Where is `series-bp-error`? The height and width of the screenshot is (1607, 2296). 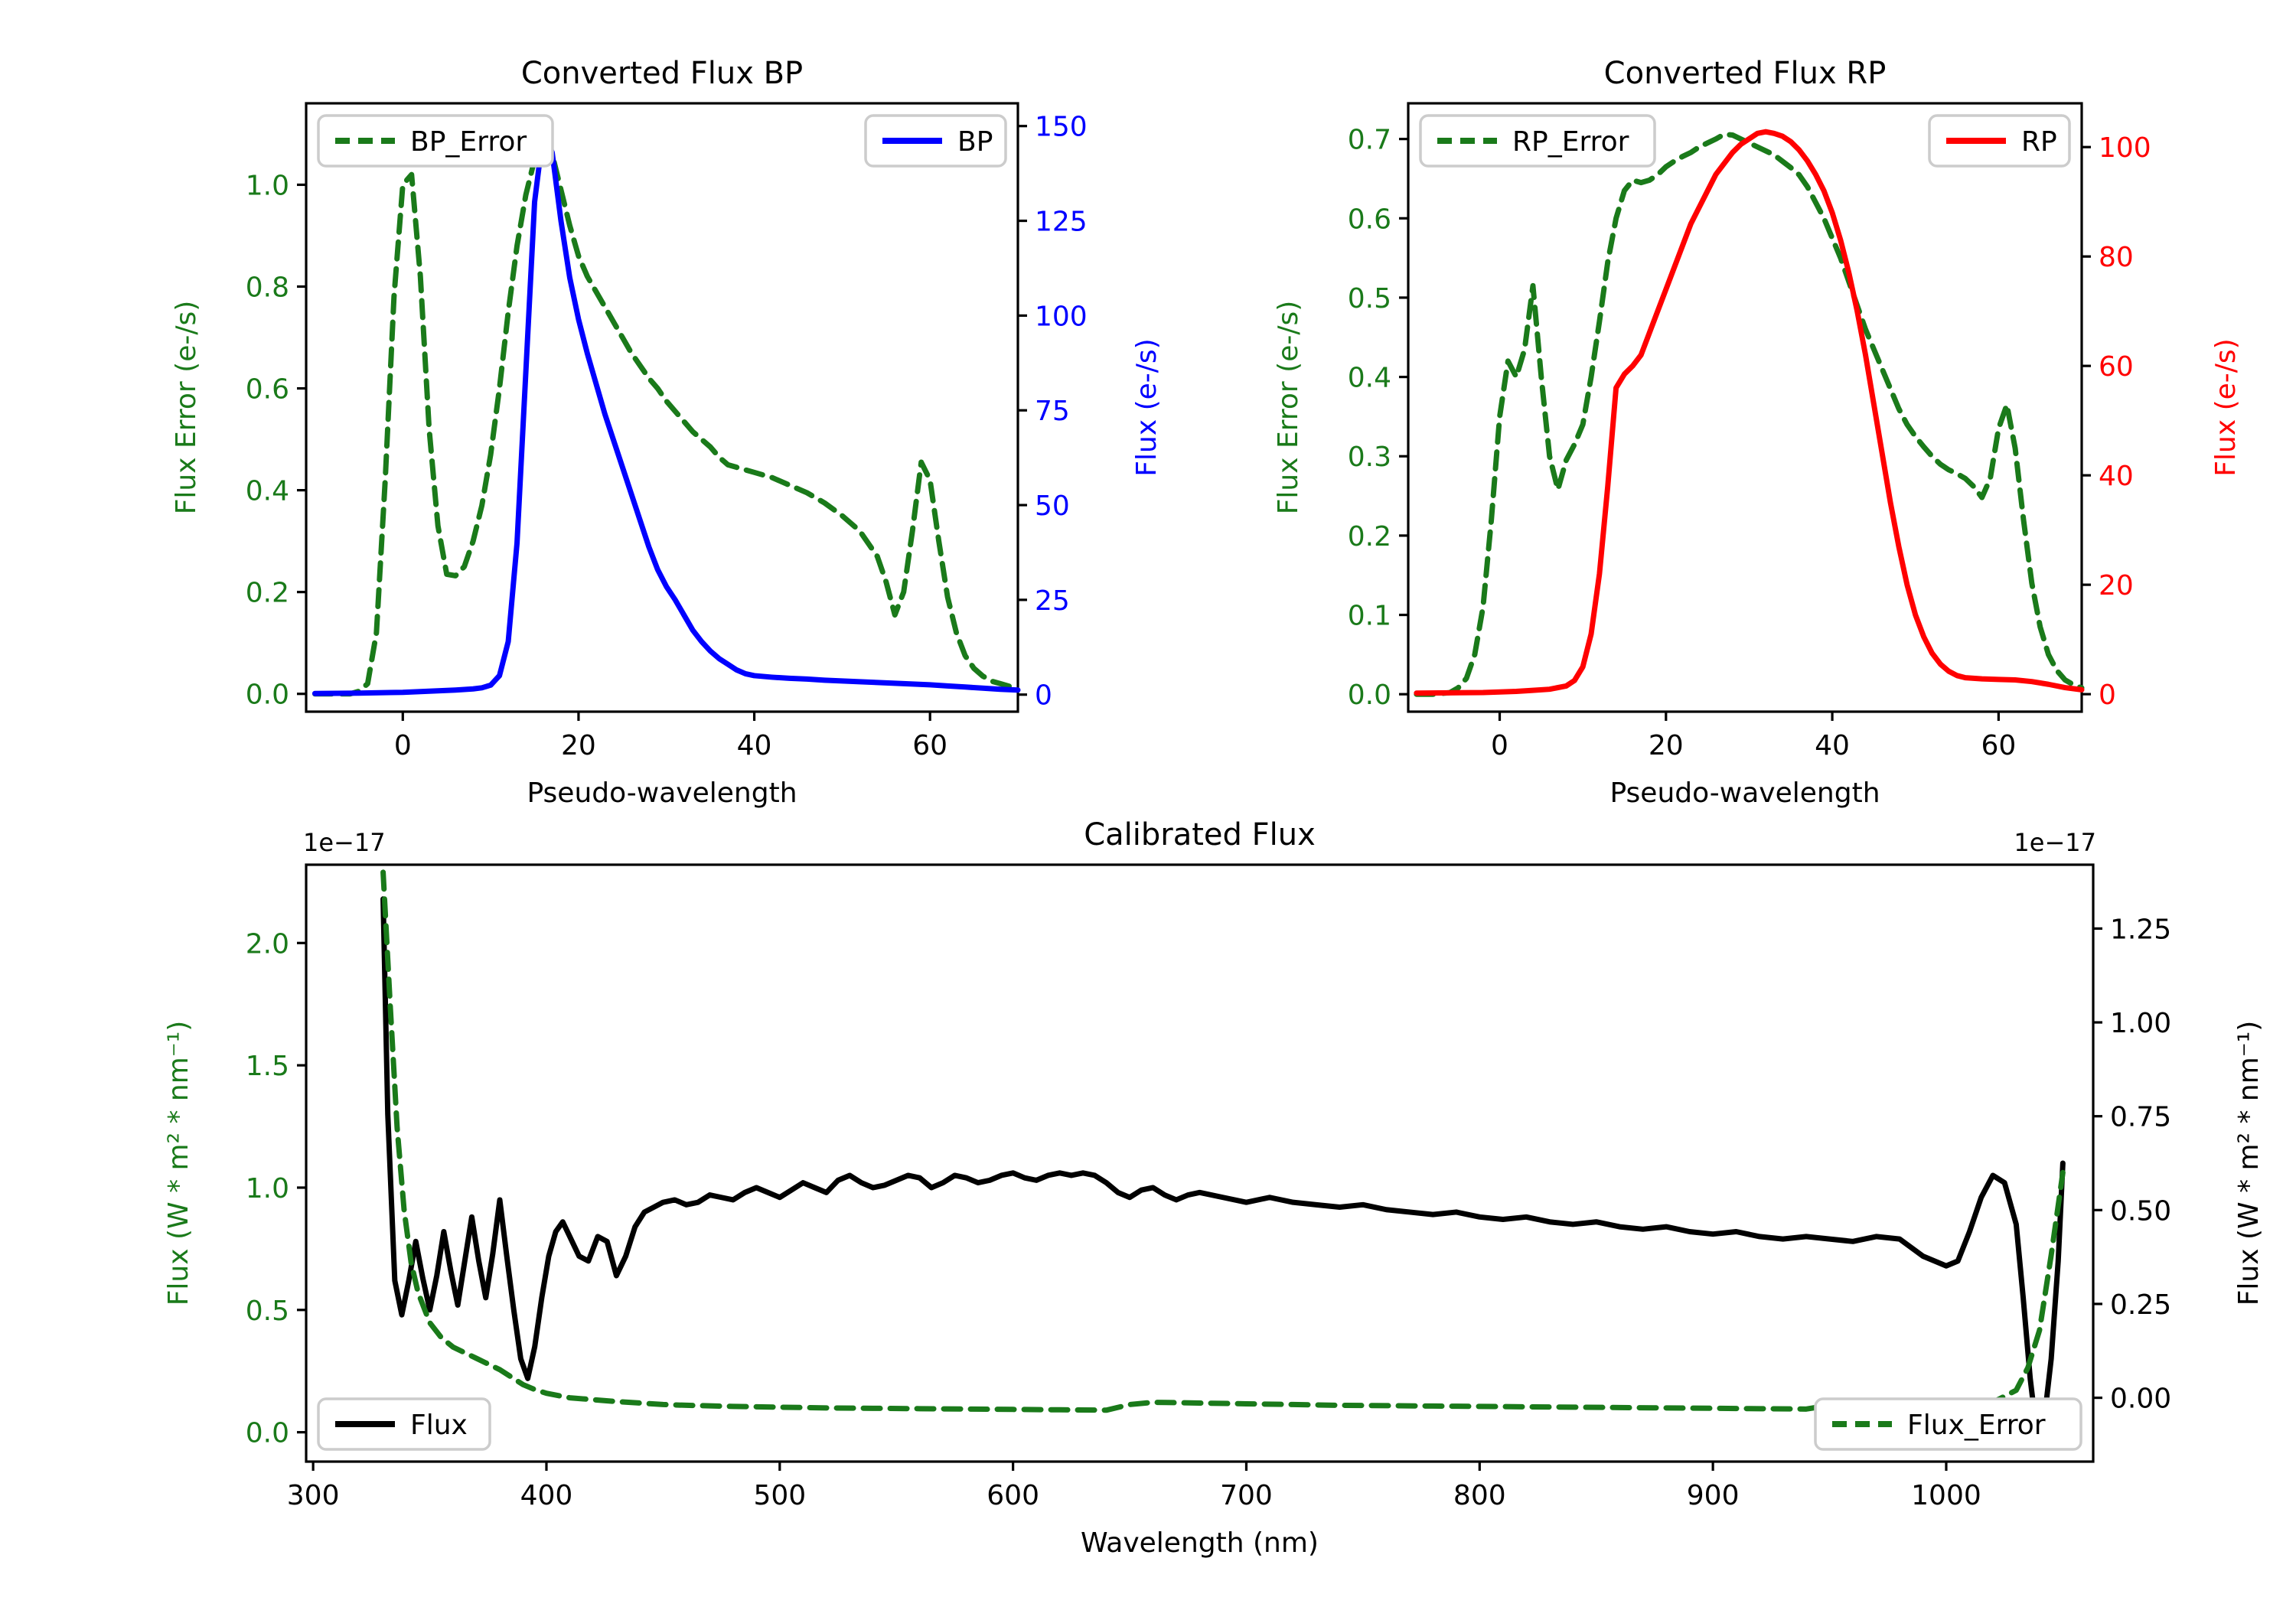
series-bp-error is located at coordinates (666, 419).